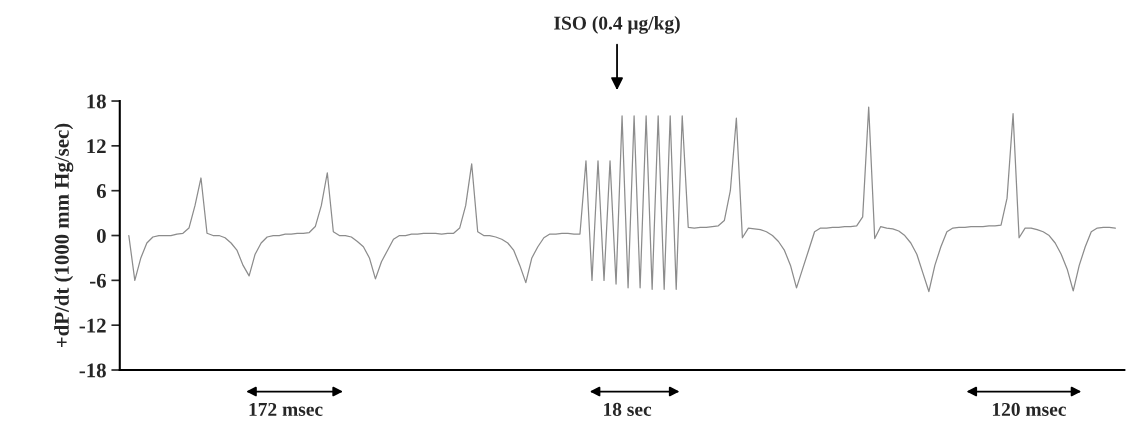 This screenshot has width=1130, height=429. Describe the element at coordinates (92, 325) in the screenshot. I see `y-tick-label: -12` at that location.